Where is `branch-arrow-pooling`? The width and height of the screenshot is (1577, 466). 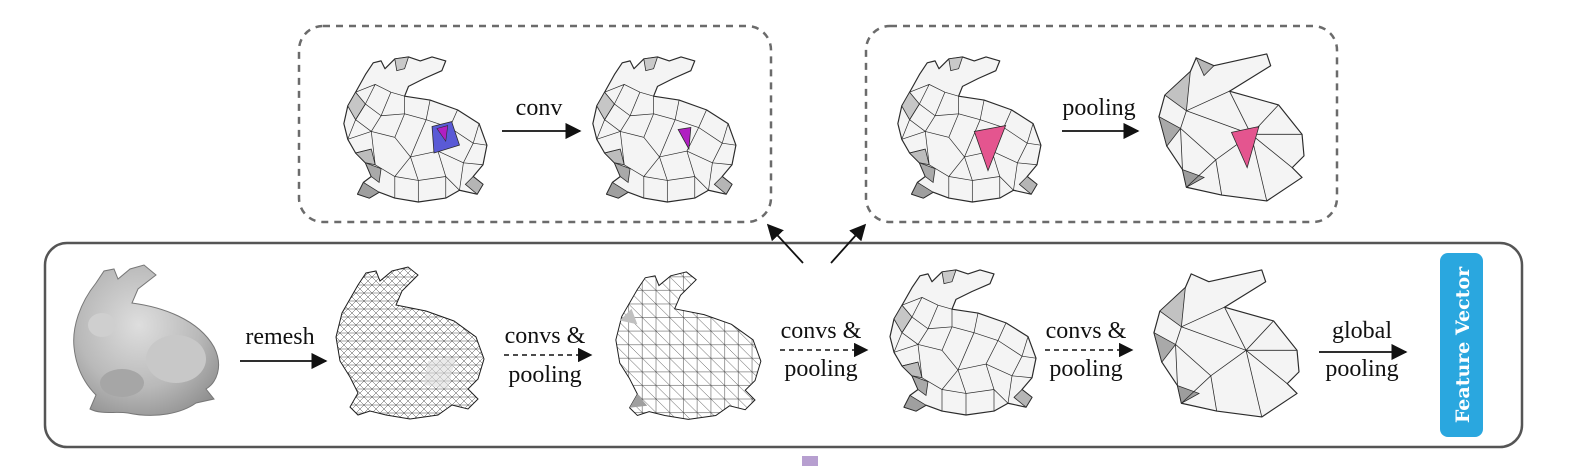 branch-arrow-pooling is located at coordinates (848, 243).